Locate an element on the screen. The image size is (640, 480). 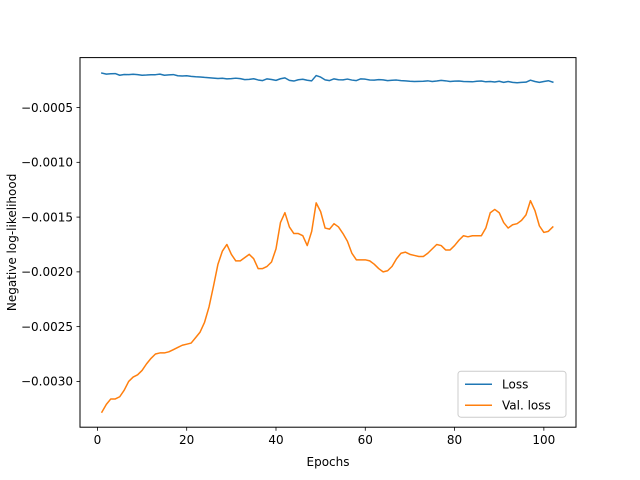
legend: Loss Val. loss is located at coordinates (512, 394).